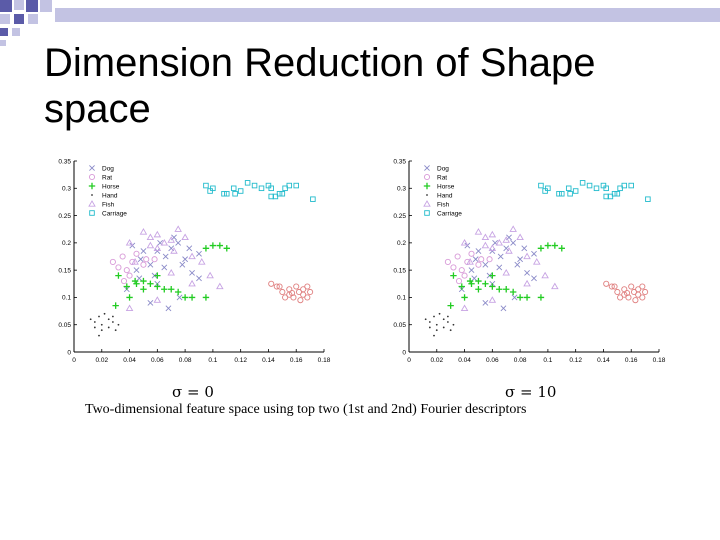  What do you see at coordinates (401, 243) in the screenshot?
I see `y-tick-label: 0.2` at bounding box center [401, 243].